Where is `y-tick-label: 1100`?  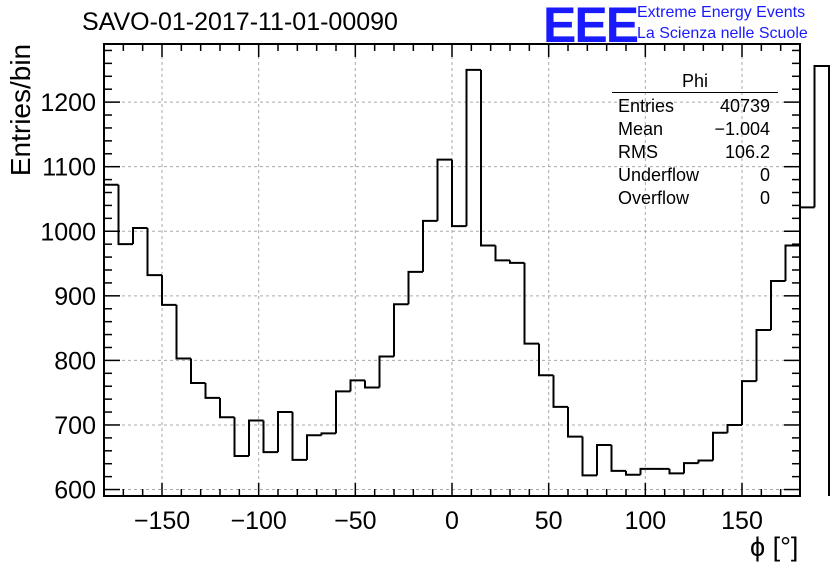 y-tick-label: 1100 is located at coordinates (69, 168).